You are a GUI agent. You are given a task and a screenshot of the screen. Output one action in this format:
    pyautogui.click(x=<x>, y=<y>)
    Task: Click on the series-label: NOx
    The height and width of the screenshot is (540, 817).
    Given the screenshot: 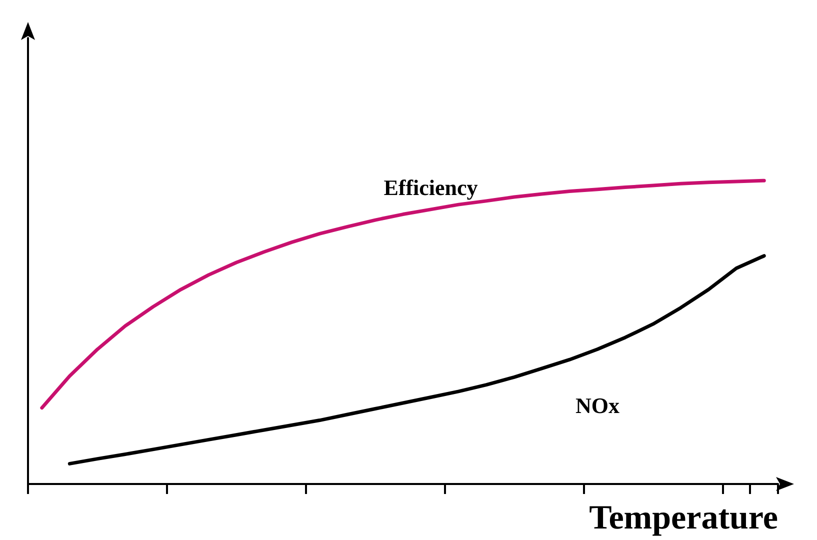 What is the action you would take?
    pyautogui.click(x=597, y=405)
    